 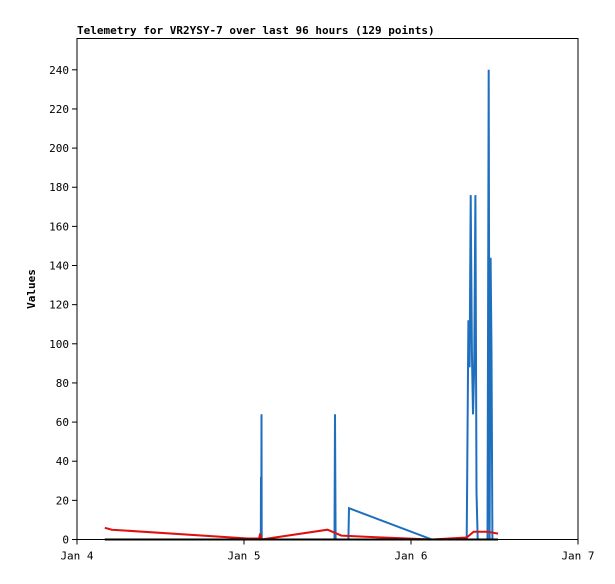 What do you see at coordinates (243, 556) in the screenshot?
I see `x-tick-label: Jan 5` at bounding box center [243, 556].